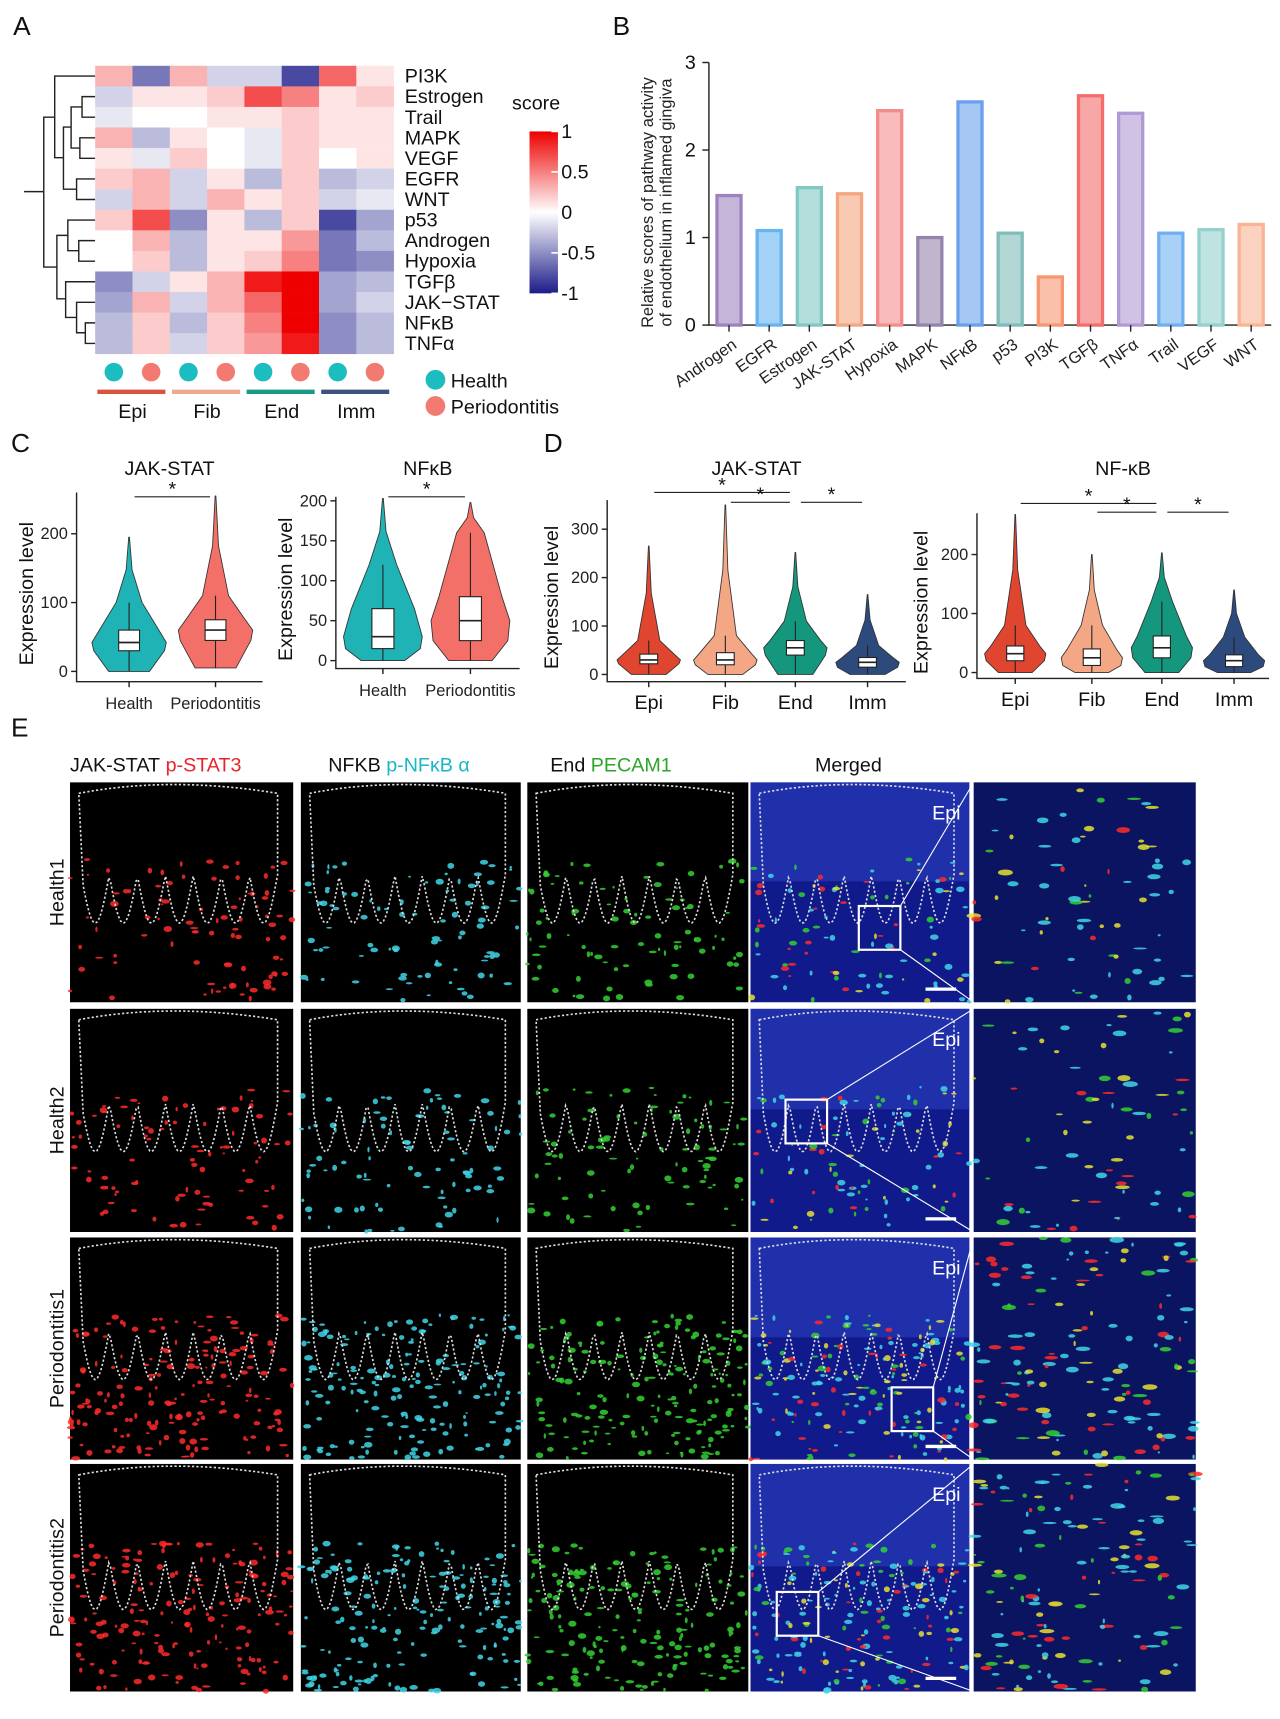 This screenshot has width=1280, height=1719. I want to click on colorbar-title: score, so click(536, 104).